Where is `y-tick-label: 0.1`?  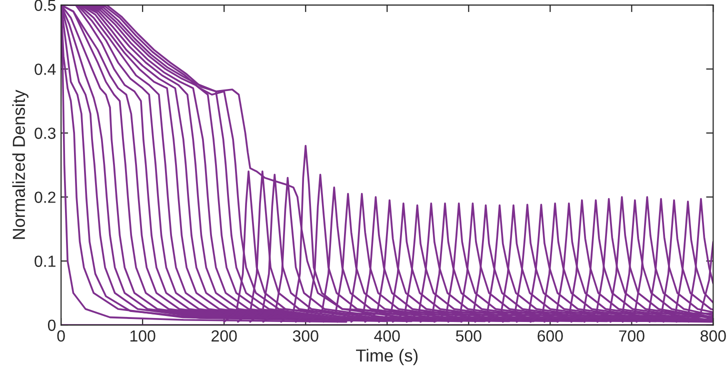 y-tick-label: 0.1 is located at coordinates (45, 261).